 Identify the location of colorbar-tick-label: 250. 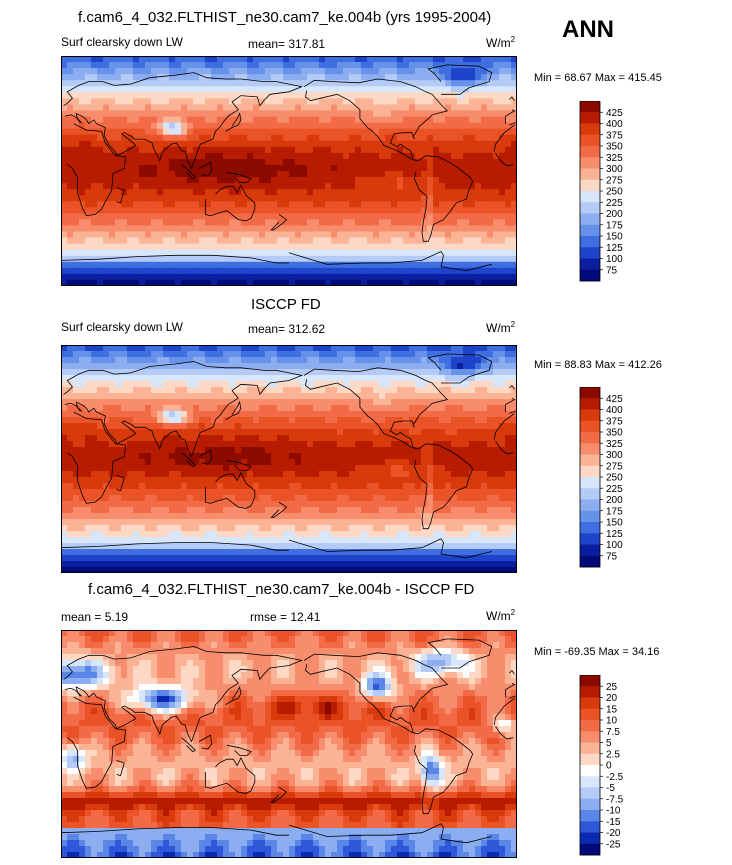
(614, 478).